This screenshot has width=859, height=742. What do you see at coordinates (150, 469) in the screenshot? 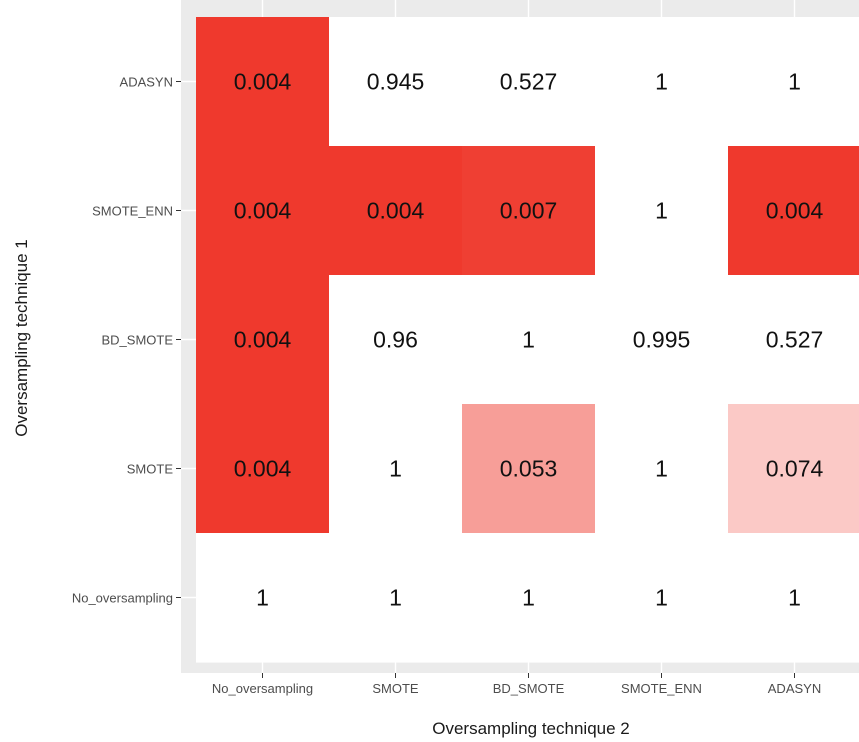
I see `y-tick-label: SMOTE` at bounding box center [150, 469].